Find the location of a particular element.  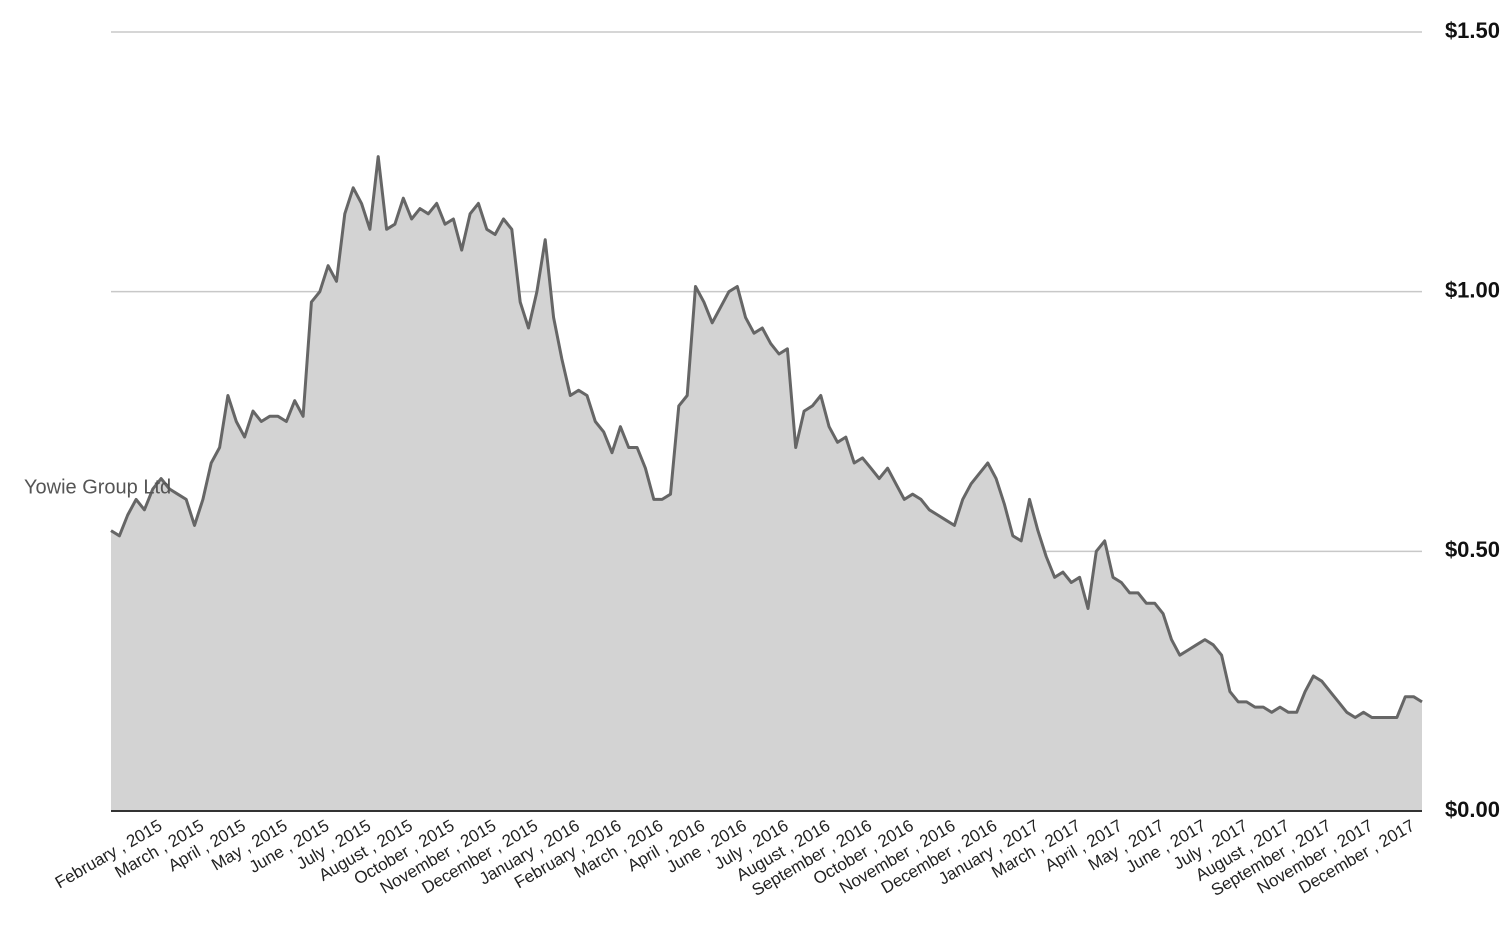

y-tick-label: $1.50 is located at coordinates (1472, 30).